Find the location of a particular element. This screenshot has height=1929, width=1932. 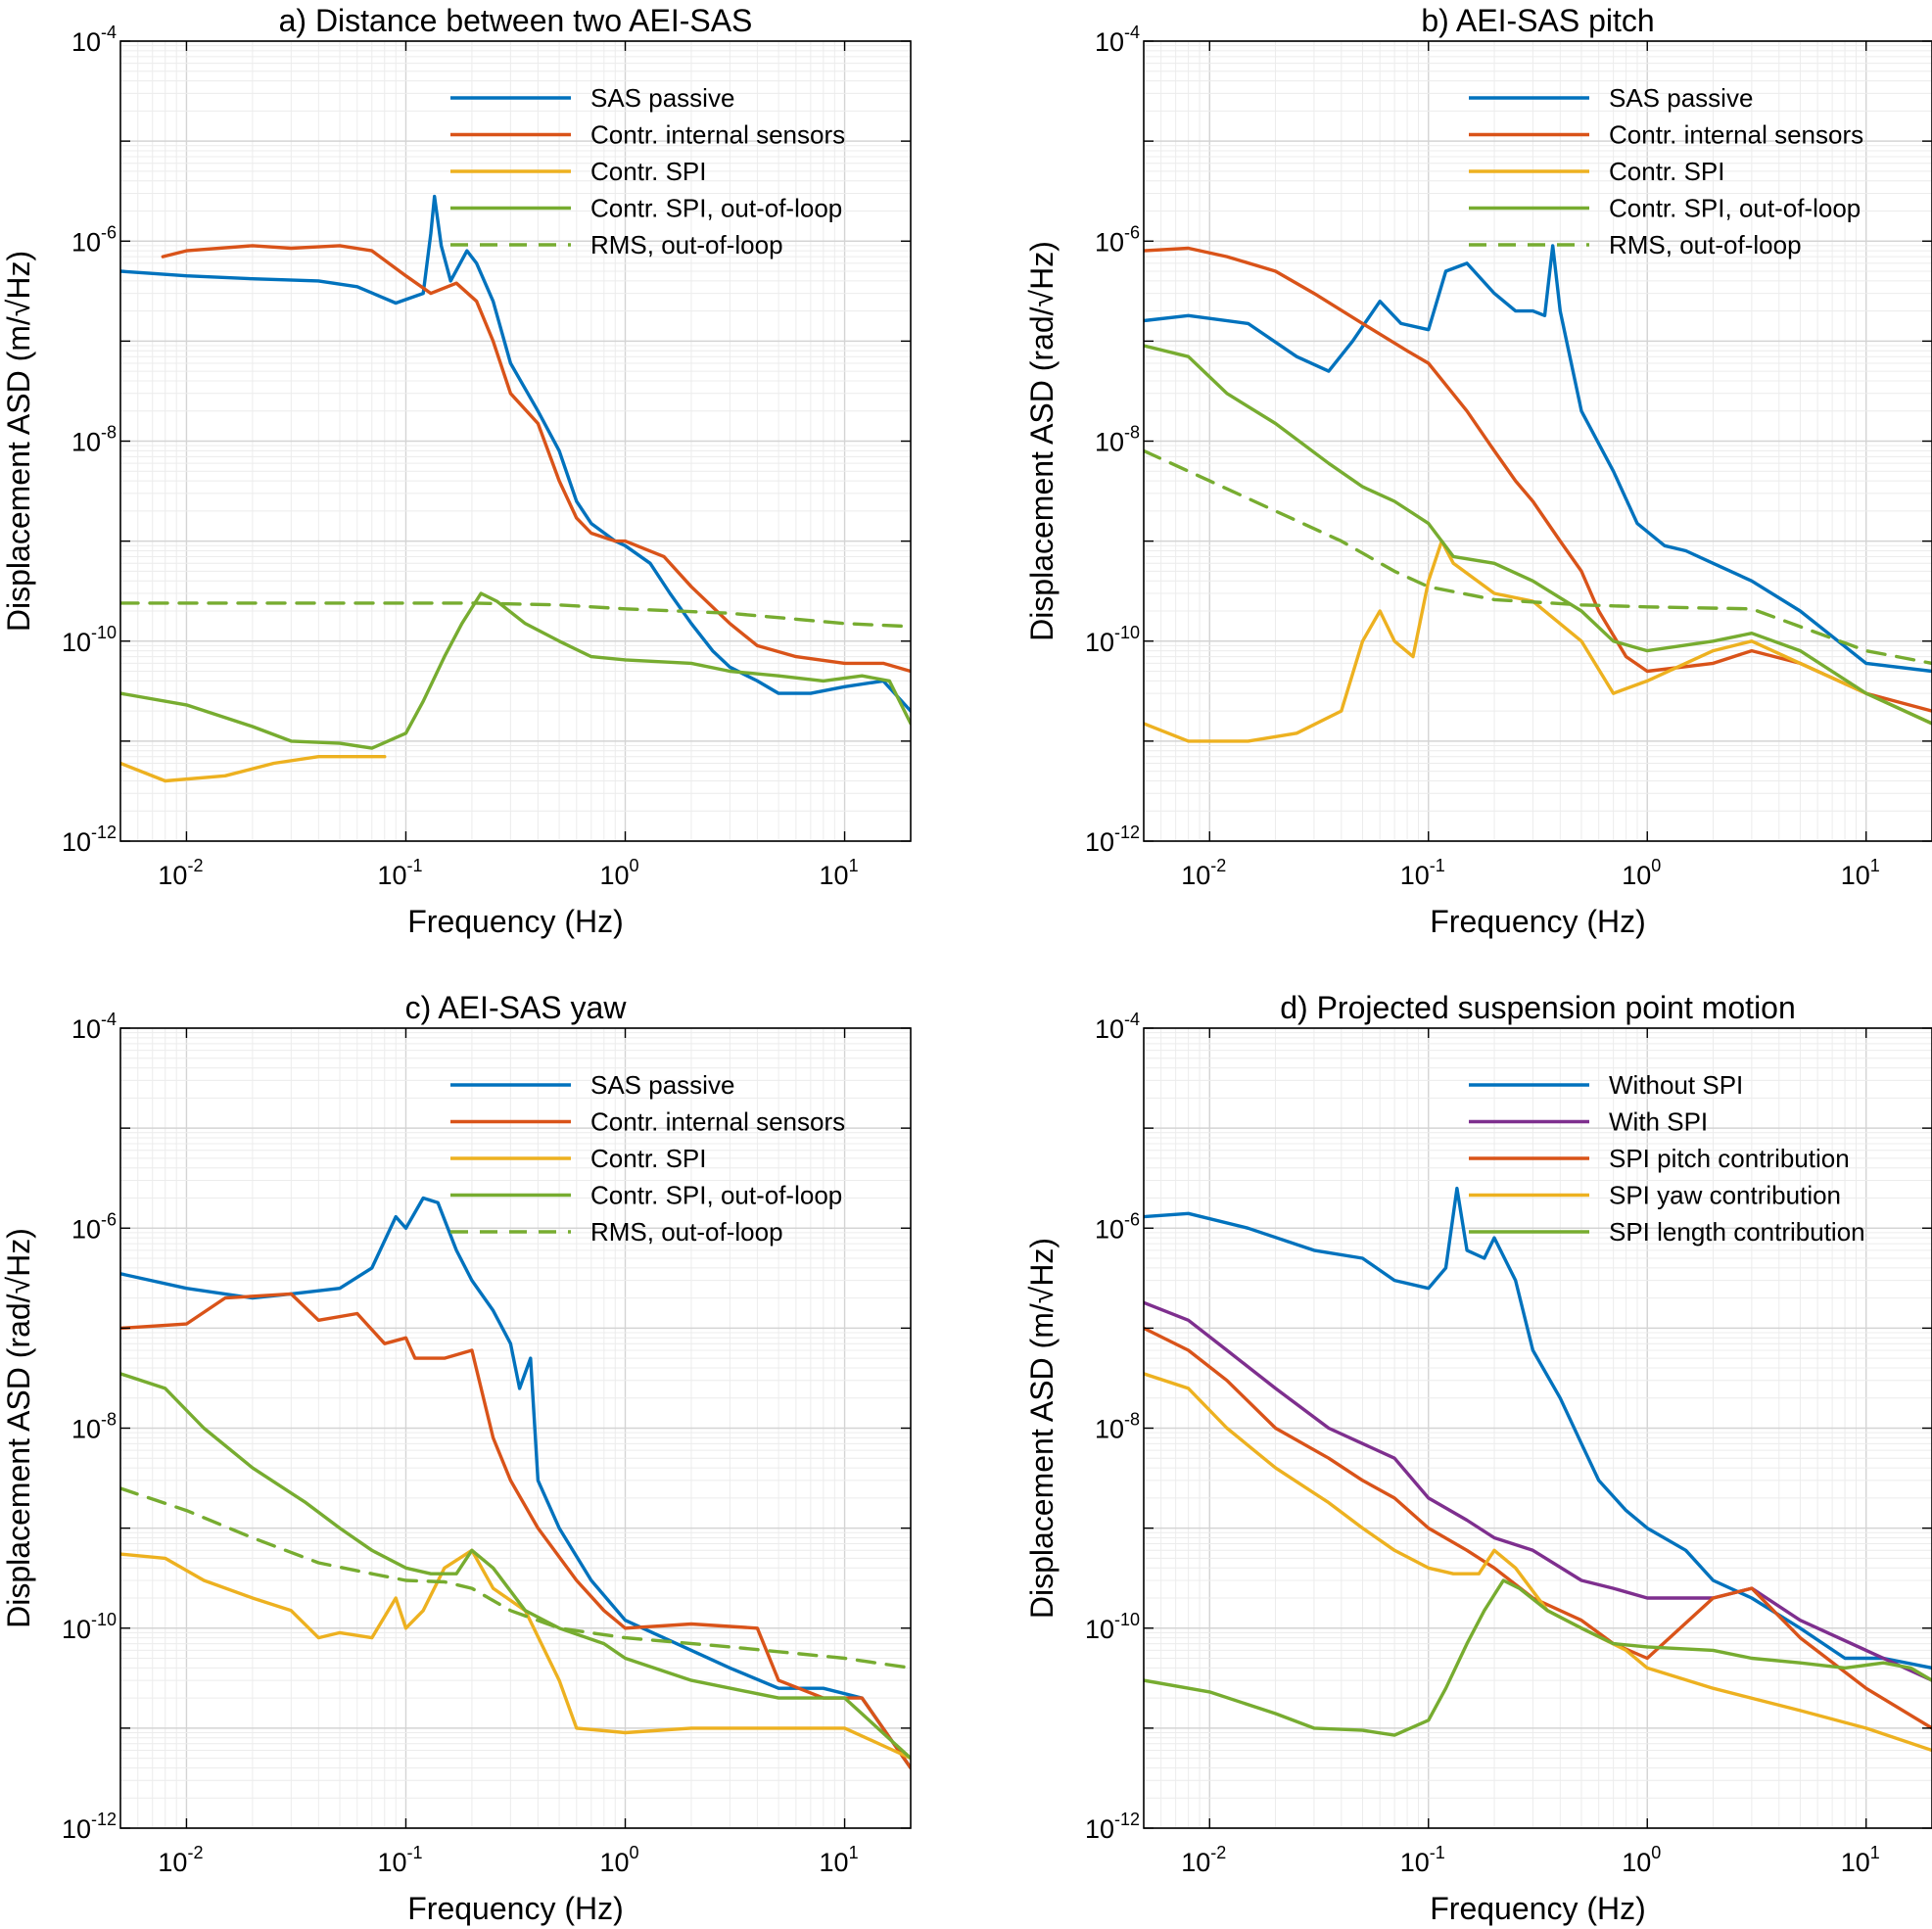

legend-label: With SPI is located at coordinates (1658, 1122).